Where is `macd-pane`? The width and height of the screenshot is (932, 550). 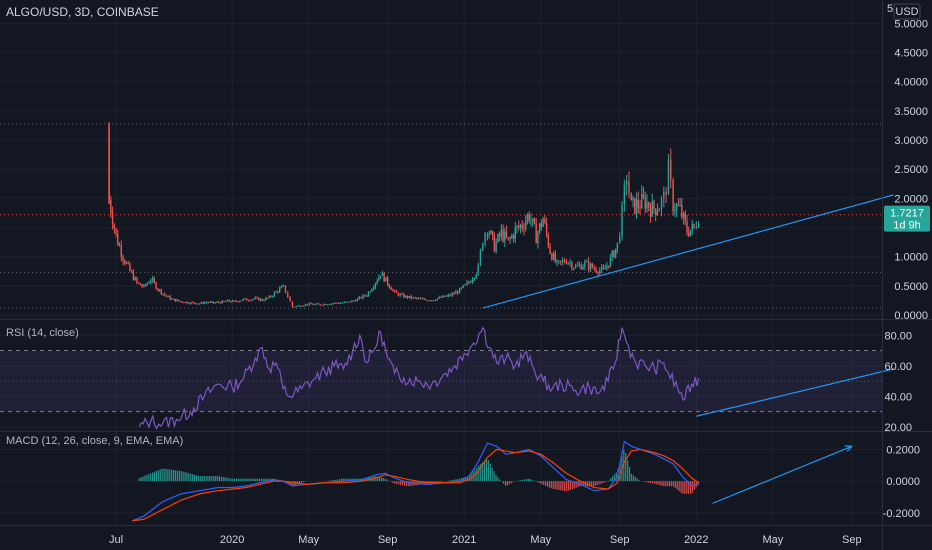
macd-pane is located at coordinates (415, 481).